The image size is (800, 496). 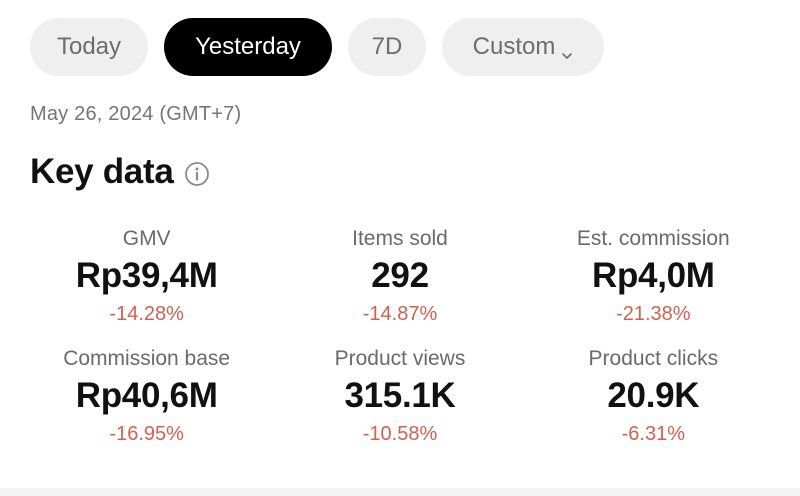 What do you see at coordinates (653, 434) in the screenshot?
I see `metric-change: -6.31%` at bounding box center [653, 434].